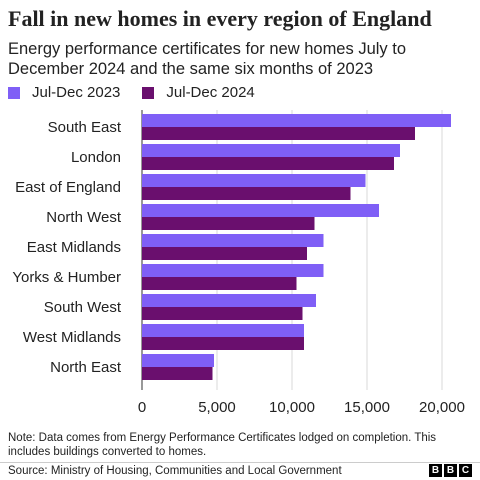 This screenshot has height=480, width=480. What do you see at coordinates (142, 407) in the screenshot?
I see `x-tick-label: 0` at bounding box center [142, 407].